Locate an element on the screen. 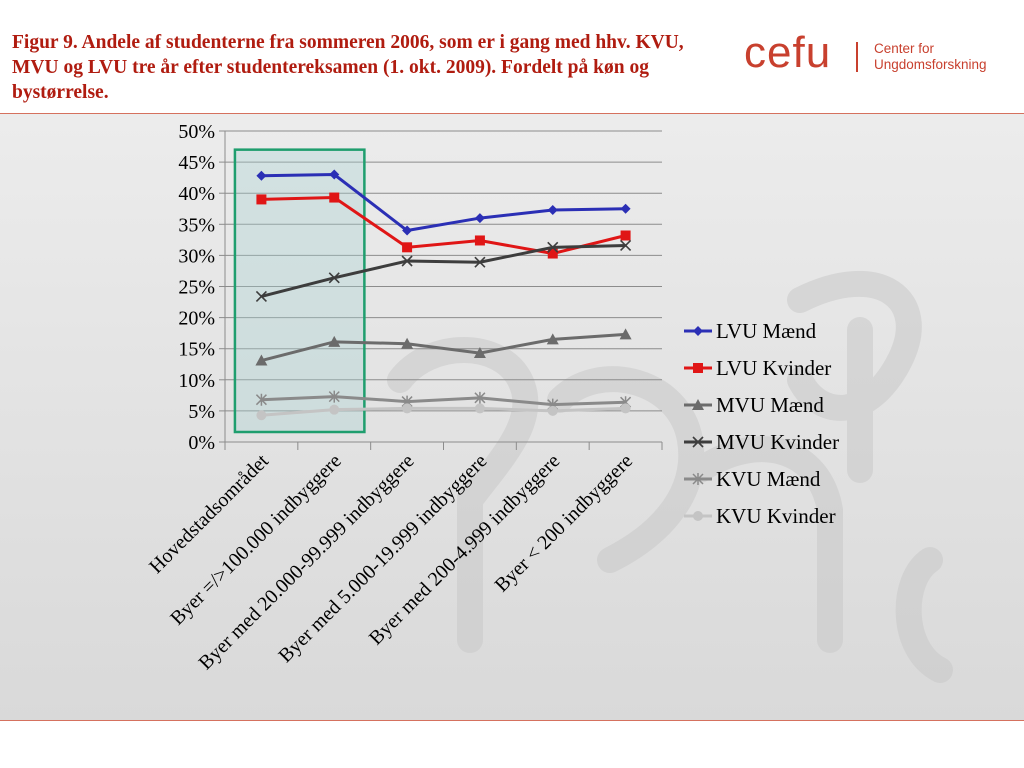  logo-subtitle: Center for Ungdomsforskning is located at coordinates (930, 57).